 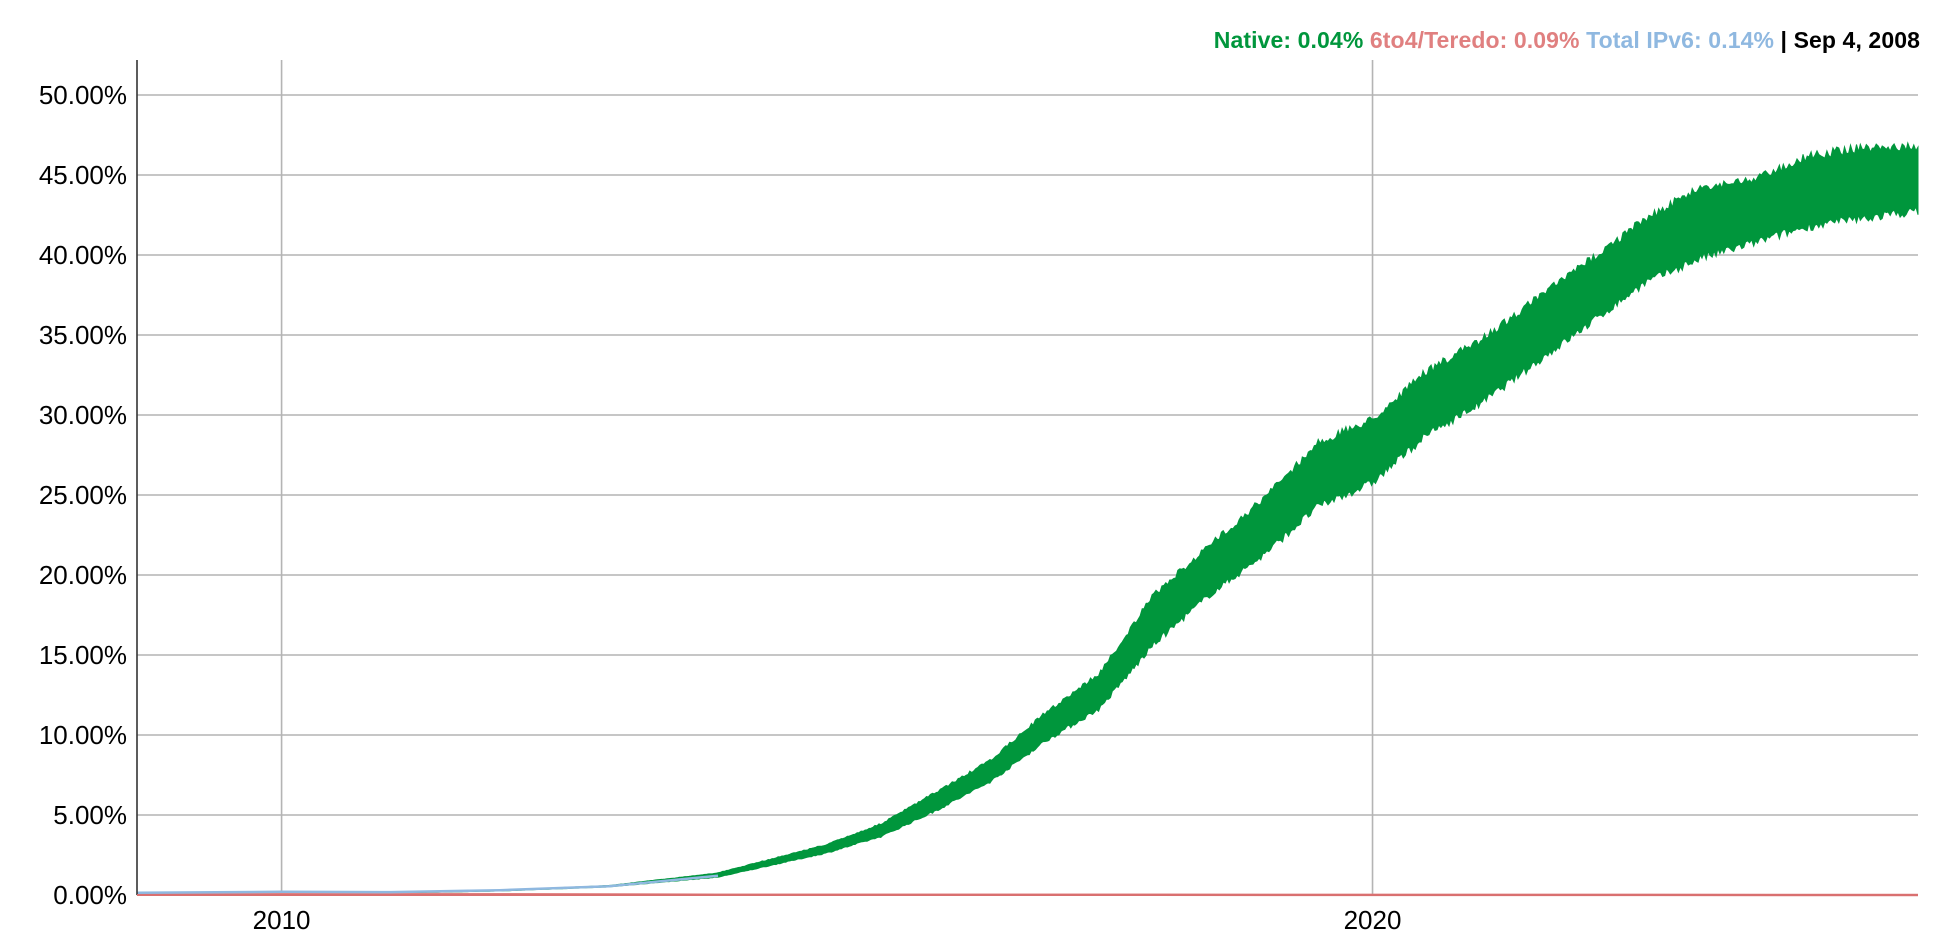 I want to click on legend-total: Total IPv6: 0.14%, so click(x=1680, y=40).